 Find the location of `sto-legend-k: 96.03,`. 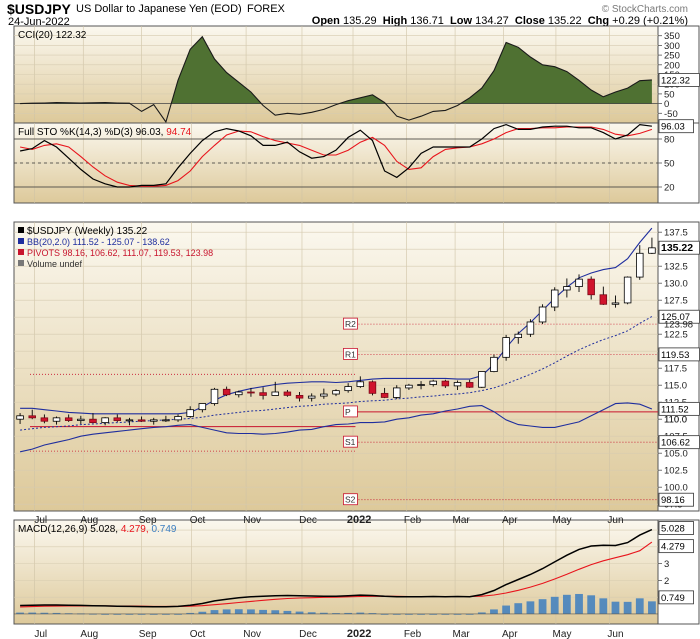

sto-legend-k: 96.03, is located at coordinates (151, 132).